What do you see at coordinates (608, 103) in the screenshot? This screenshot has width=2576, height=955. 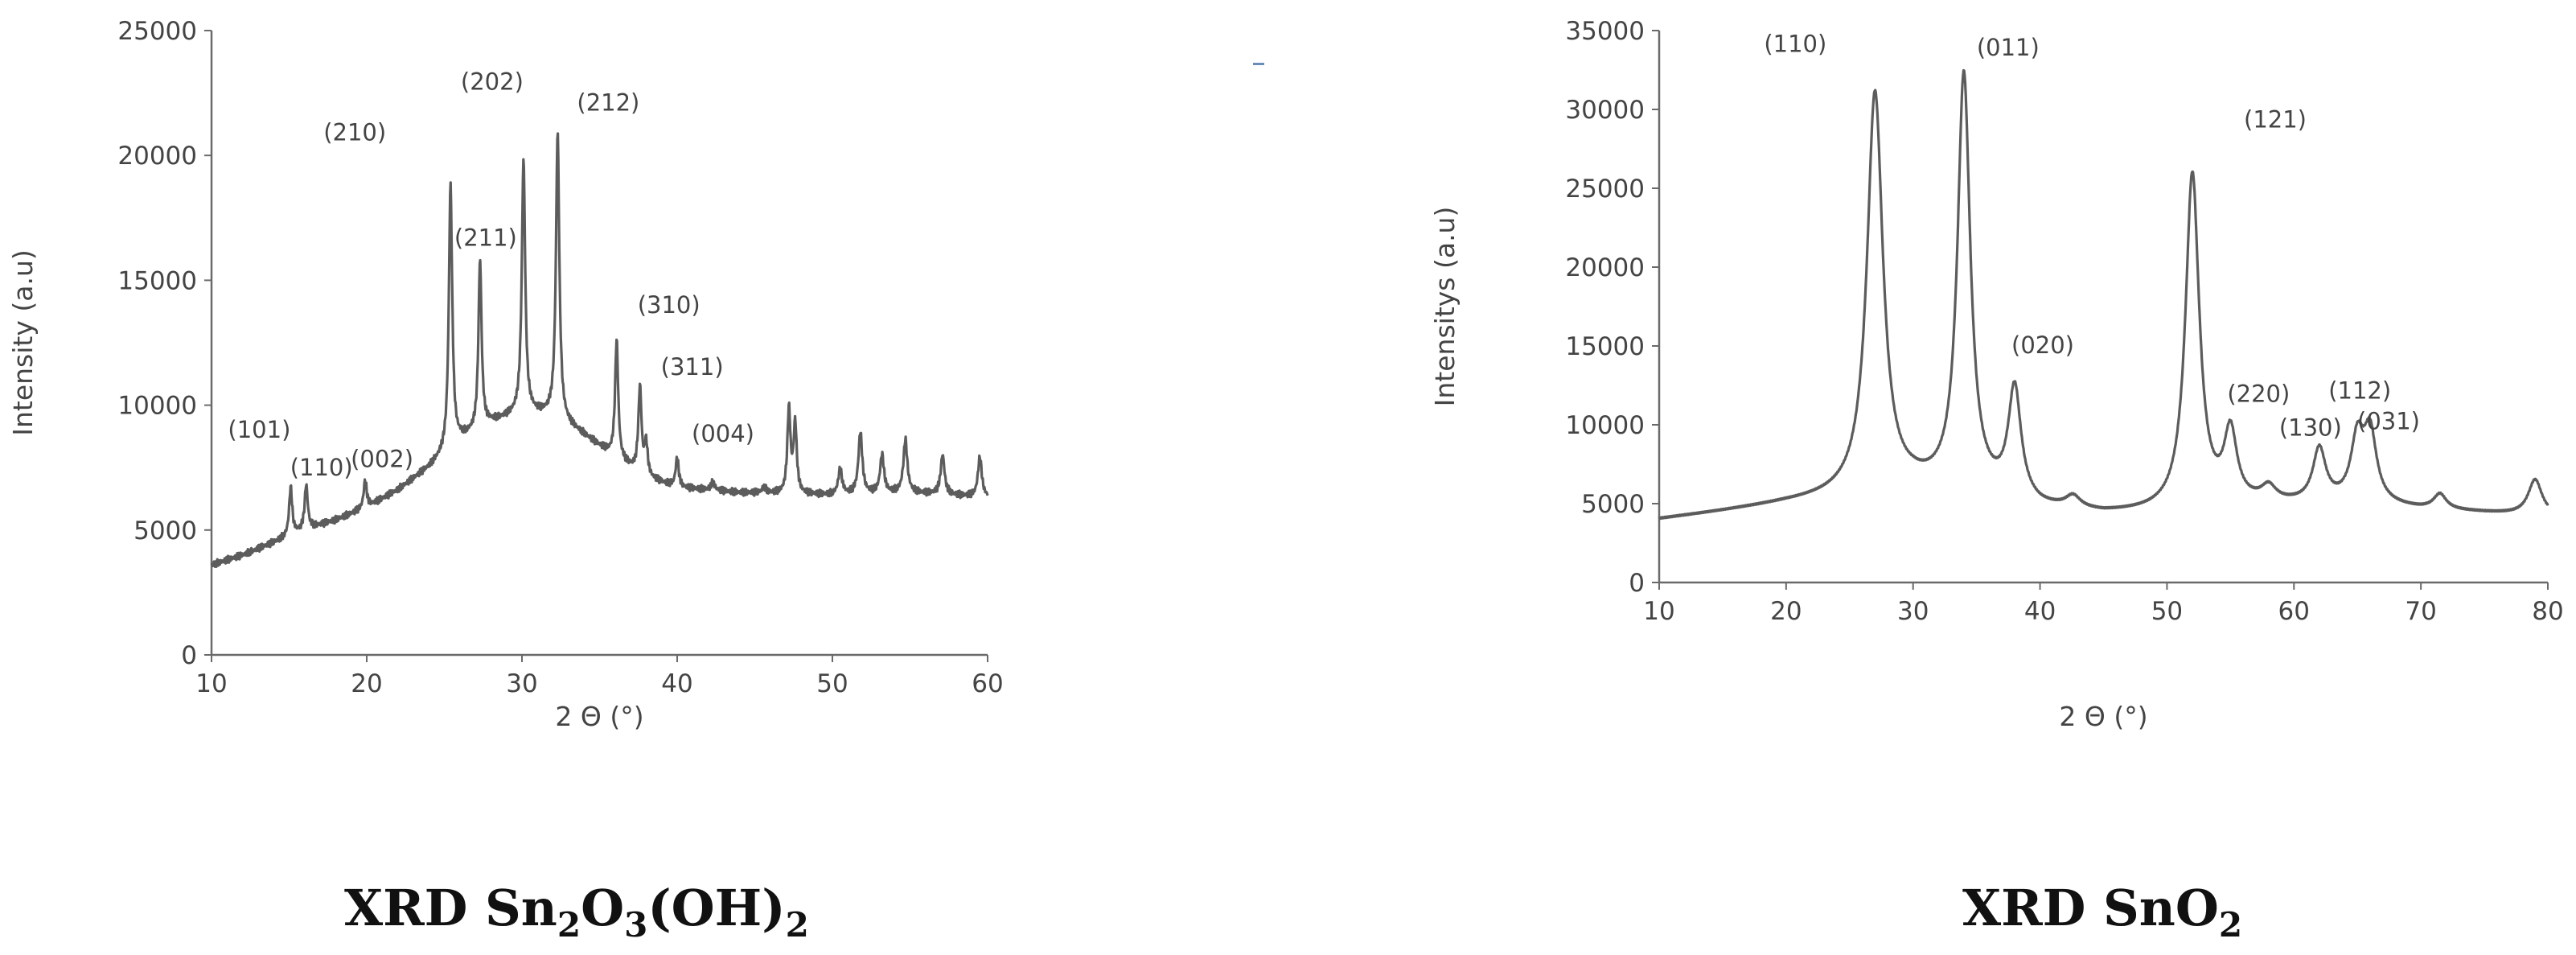 I see `peak-label: (212)` at bounding box center [608, 103].